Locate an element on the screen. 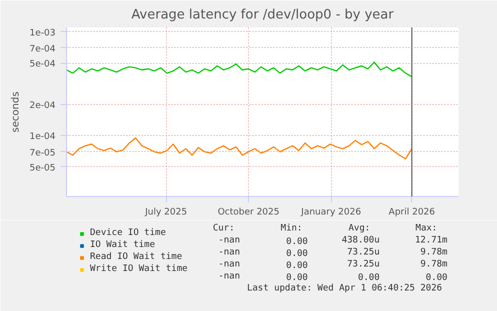 The width and height of the screenshot is (497, 311). y-tick-label: 5e-05 is located at coordinates (43, 168).